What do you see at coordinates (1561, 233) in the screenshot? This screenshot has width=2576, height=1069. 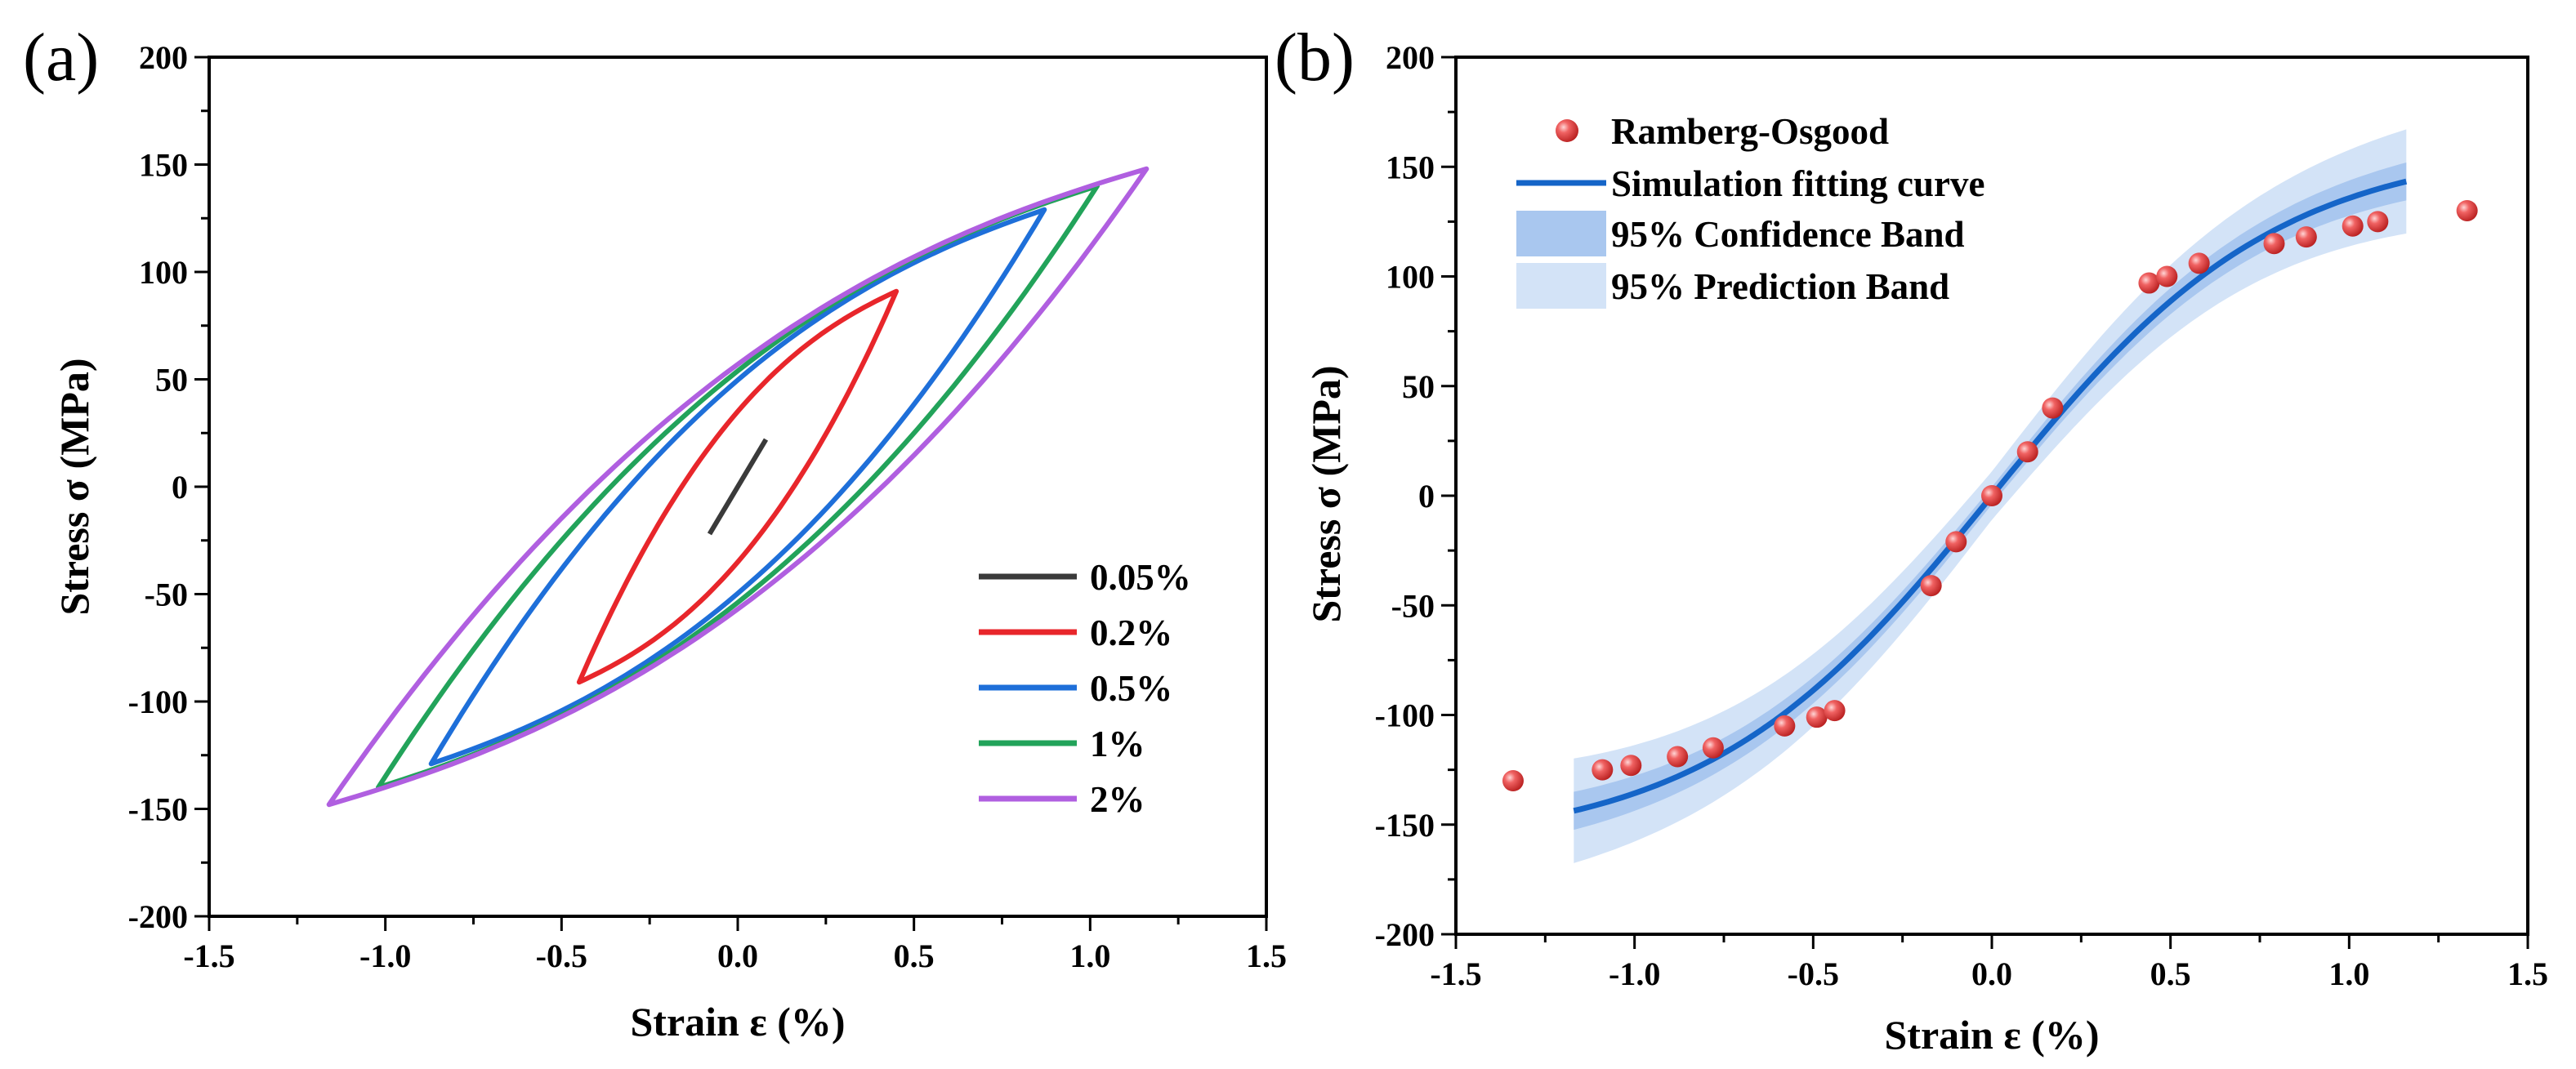 I see `legend-marker-confidence` at bounding box center [1561, 233].